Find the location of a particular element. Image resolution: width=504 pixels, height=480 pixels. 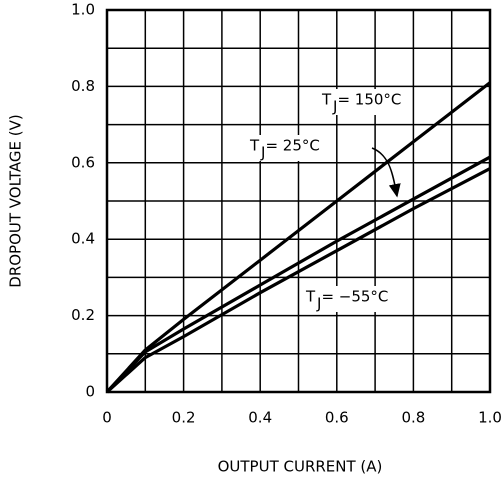

x-tick-label: 1.0 is located at coordinates (490, 418).